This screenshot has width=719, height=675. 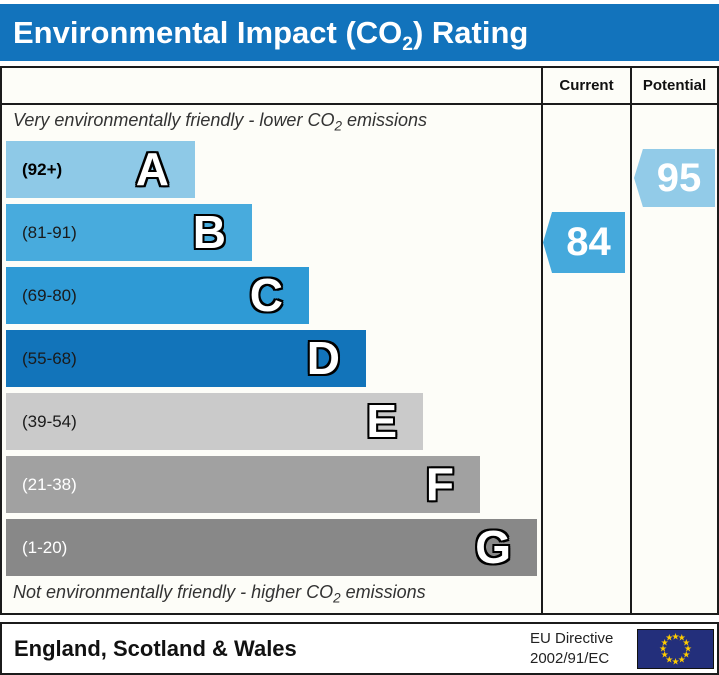 I want to click on eu-directive-text: EU Directive 2002/91/EC, so click(x=571, y=649).